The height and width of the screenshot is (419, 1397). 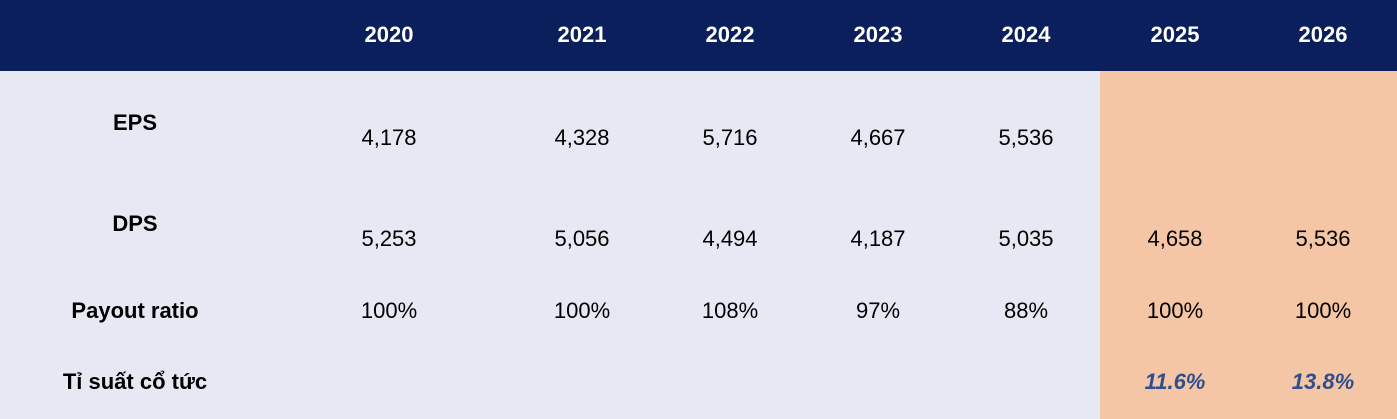 What do you see at coordinates (1026, 34) in the screenshot?
I see `year-header-2024: 2024` at bounding box center [1026, 34].